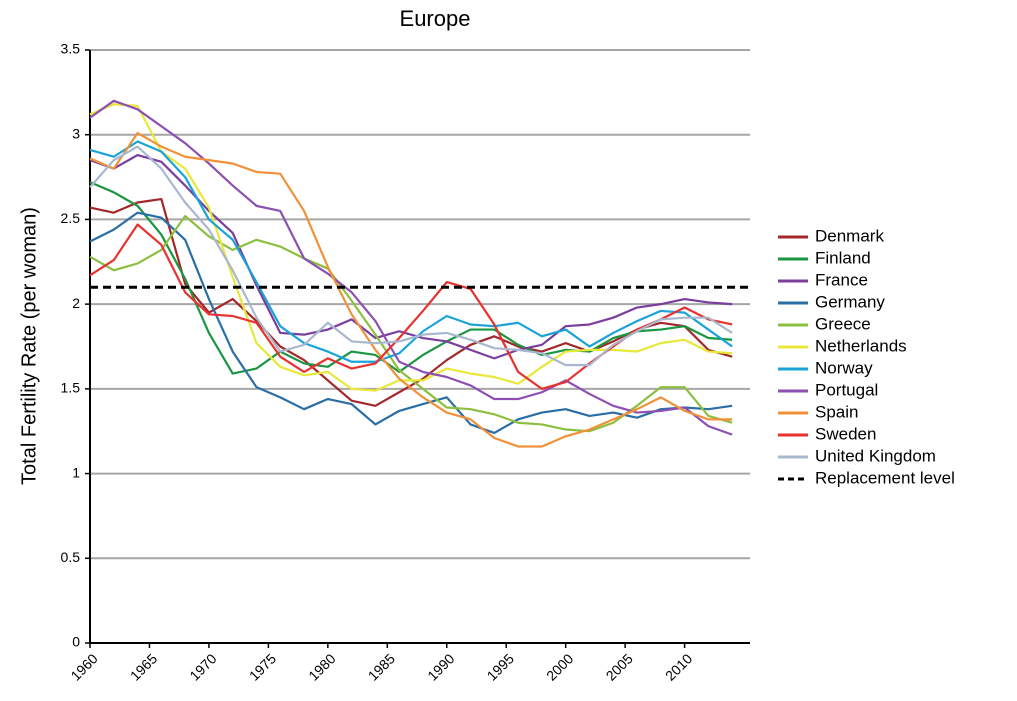 The image size is (1017, 701). What do you see at coordinates (844, 367) in the screenshot?
I see `legend-text: Norway` at bounding box center [844, 367].